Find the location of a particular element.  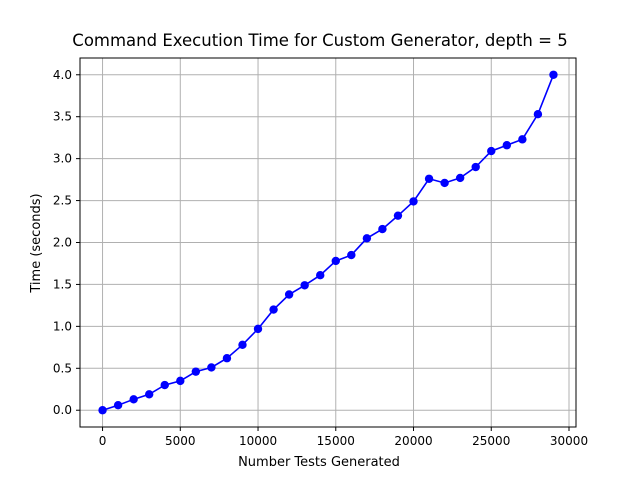

x-tick-label: 25000 is located at coordinates (491, 441).